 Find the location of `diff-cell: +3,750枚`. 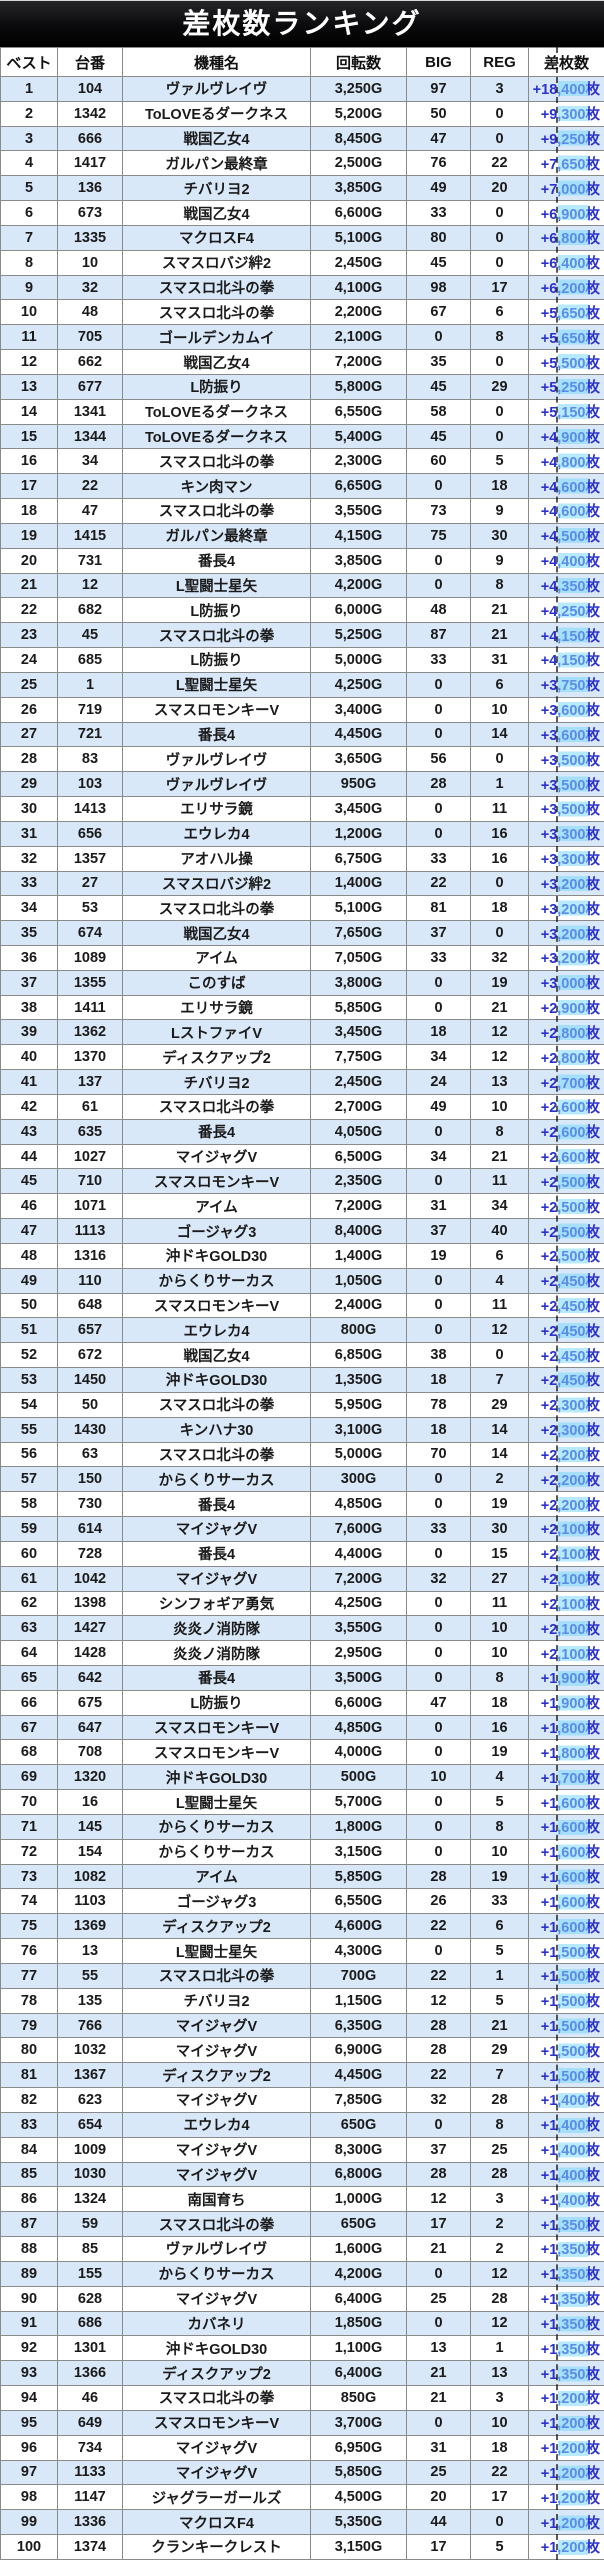

diff-cell: +3,750枚 is located at coordinates (566, 684).